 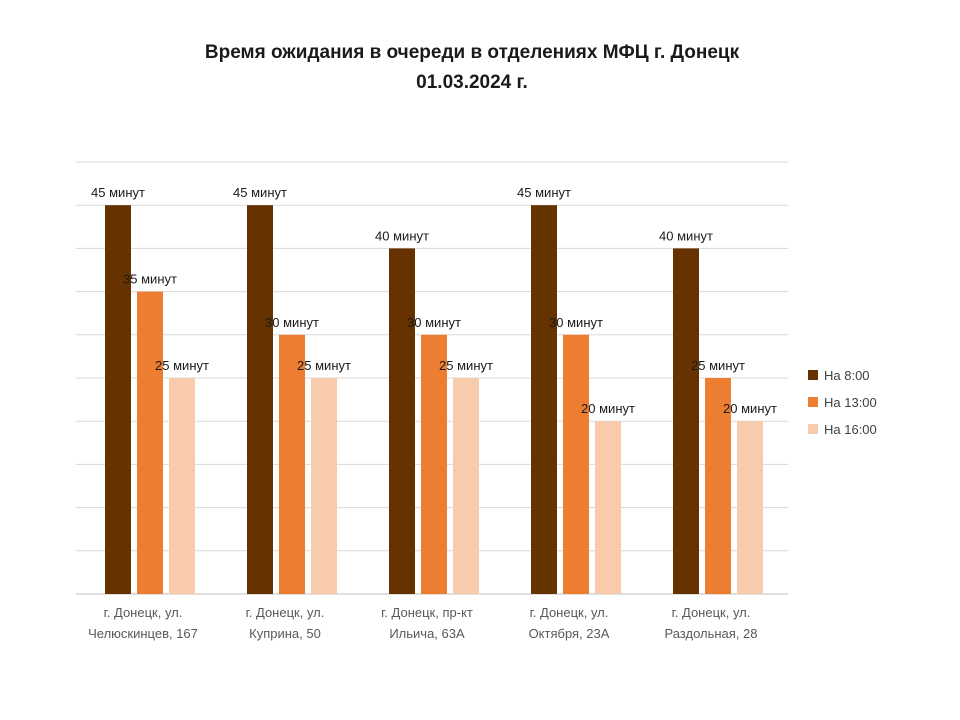 What do you see at coordinates (569, 633) in the screenshot?
I see `x-tick-label: Октября, 23А` at bounding box center [569, 633].